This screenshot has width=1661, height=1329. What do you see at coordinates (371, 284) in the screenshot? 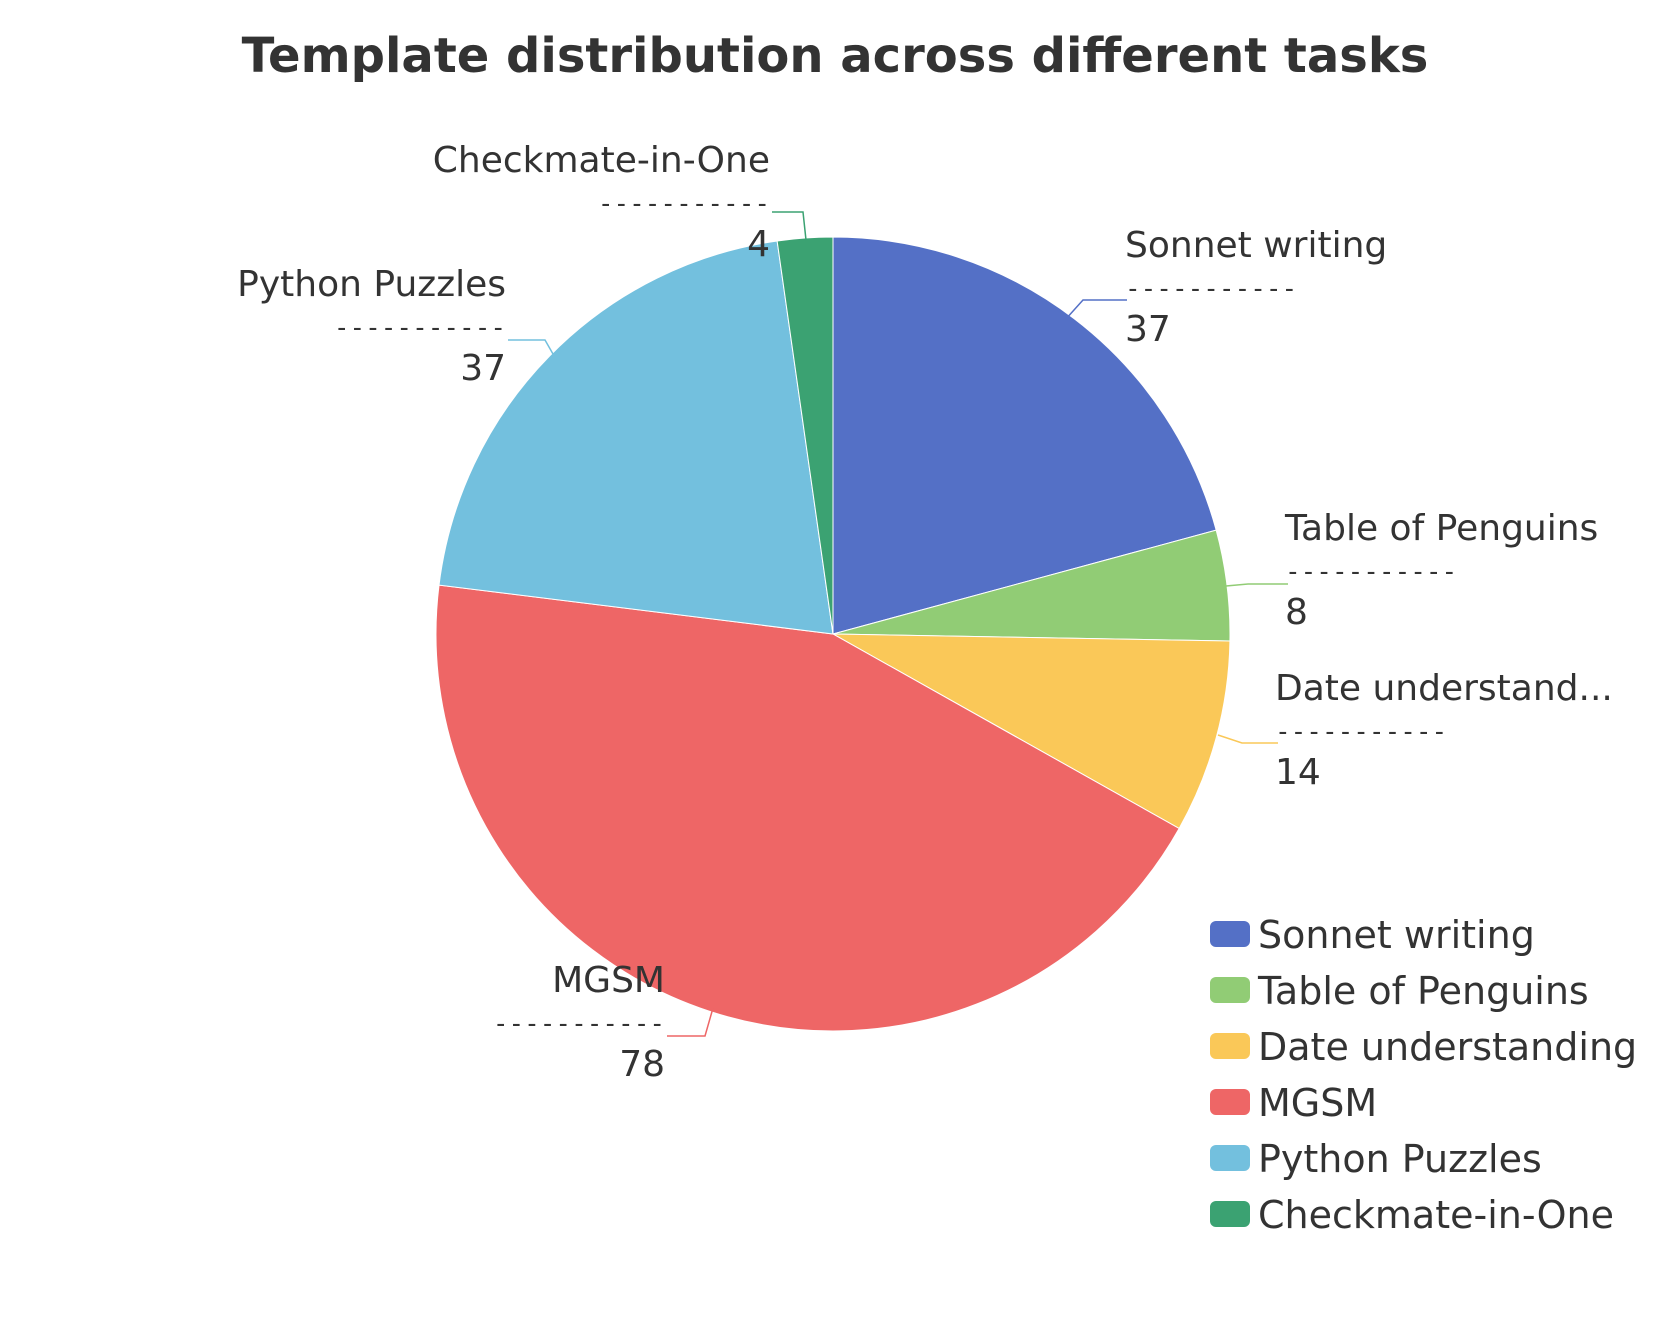
I see `slice-label-python-puzzles: Python Puzzles` at bounding box center [371, 284].